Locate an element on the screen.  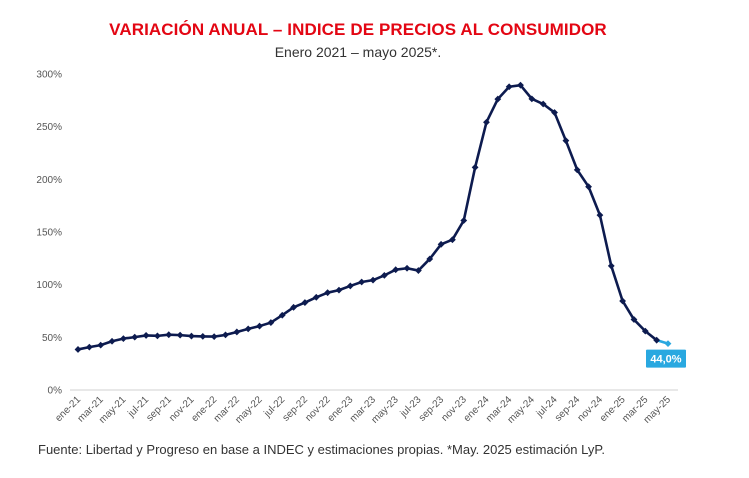
y-tick-label: 50% is located at coordinates (52, 338).